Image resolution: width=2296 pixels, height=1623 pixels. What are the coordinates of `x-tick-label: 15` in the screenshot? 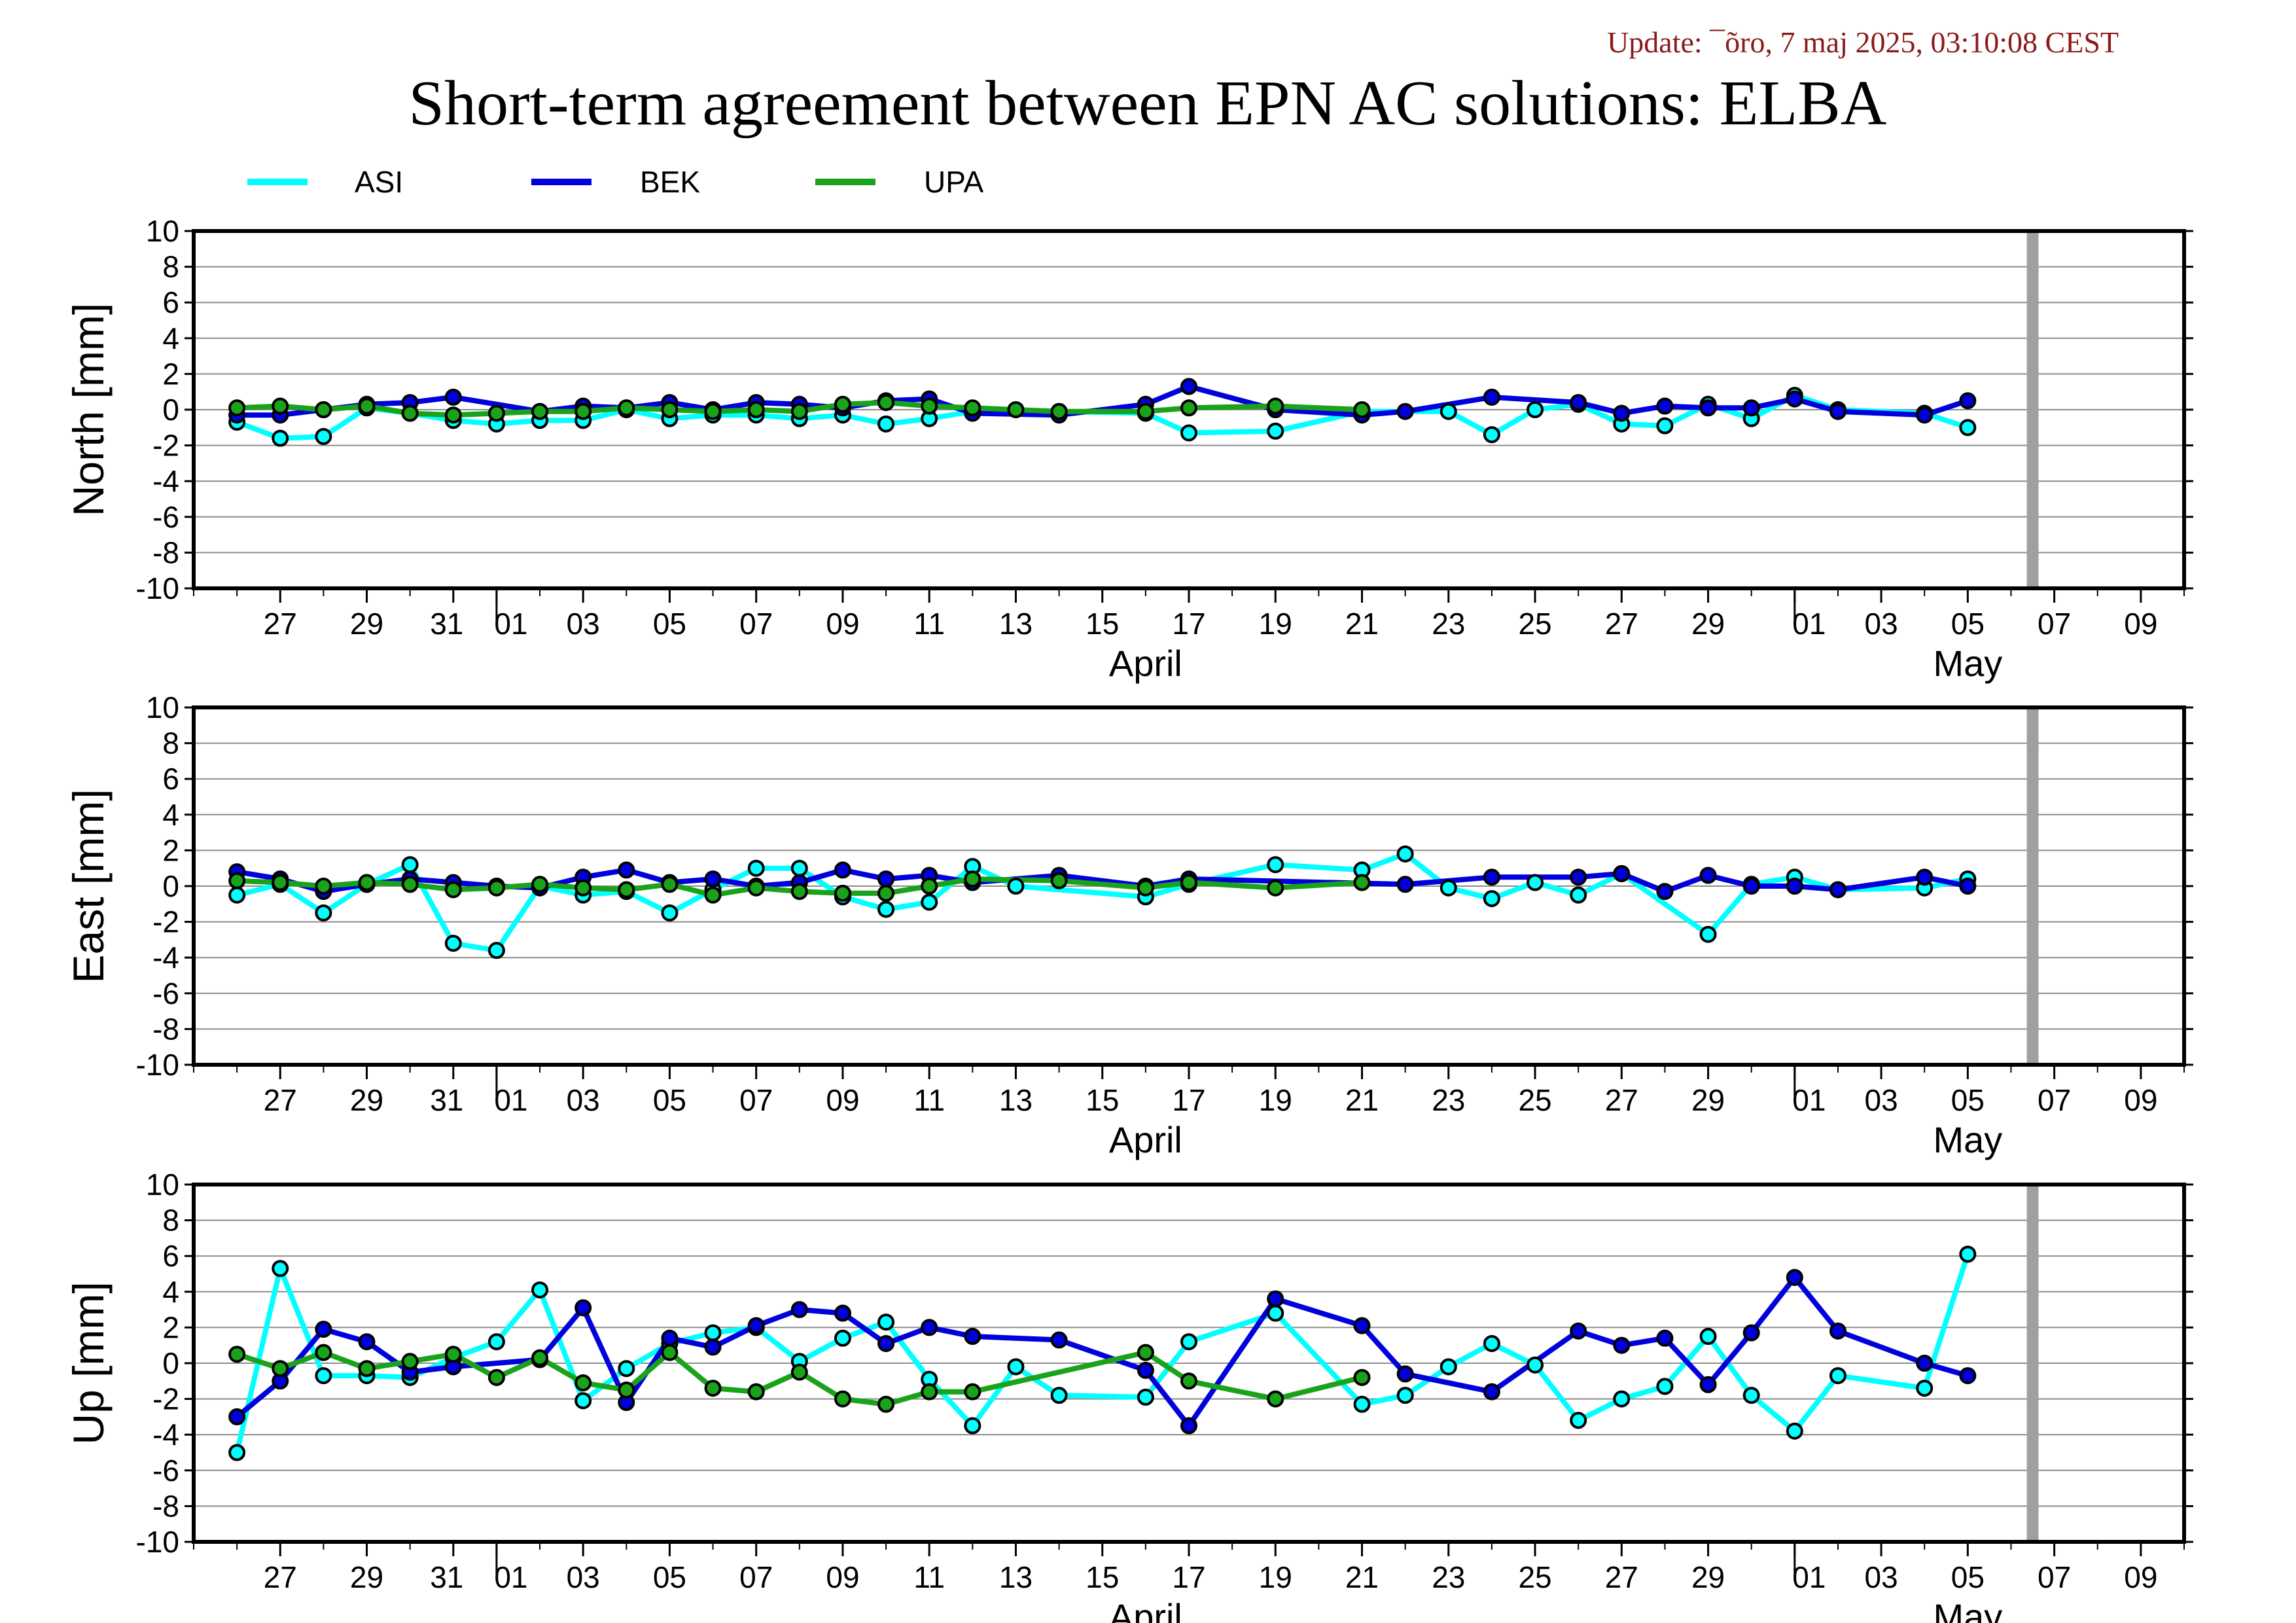 It's located at (1102, 1100).